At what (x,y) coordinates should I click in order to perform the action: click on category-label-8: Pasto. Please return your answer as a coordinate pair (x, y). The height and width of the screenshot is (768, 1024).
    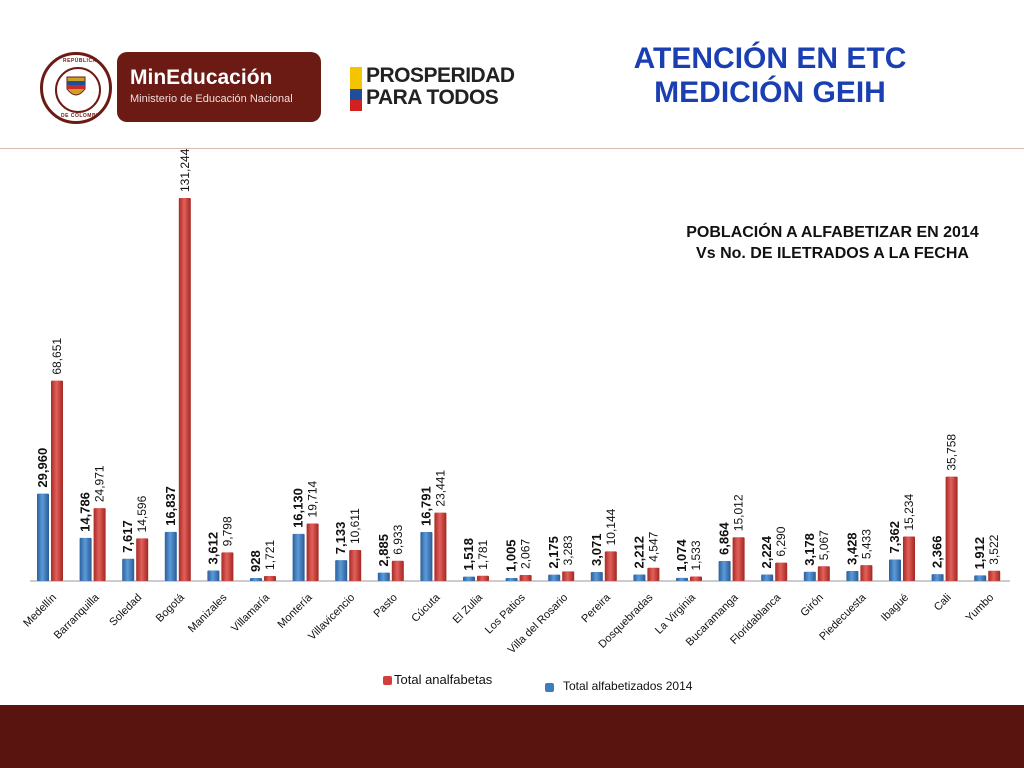
    Looking at the image, I should click on (386, 606).